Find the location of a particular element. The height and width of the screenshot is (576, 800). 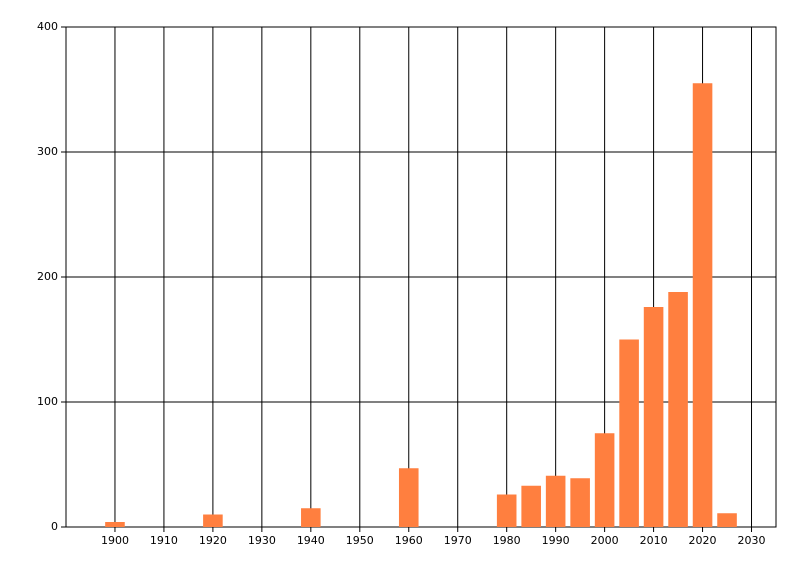

x-tick-label: 2030 is located at coordinates (752, 540).